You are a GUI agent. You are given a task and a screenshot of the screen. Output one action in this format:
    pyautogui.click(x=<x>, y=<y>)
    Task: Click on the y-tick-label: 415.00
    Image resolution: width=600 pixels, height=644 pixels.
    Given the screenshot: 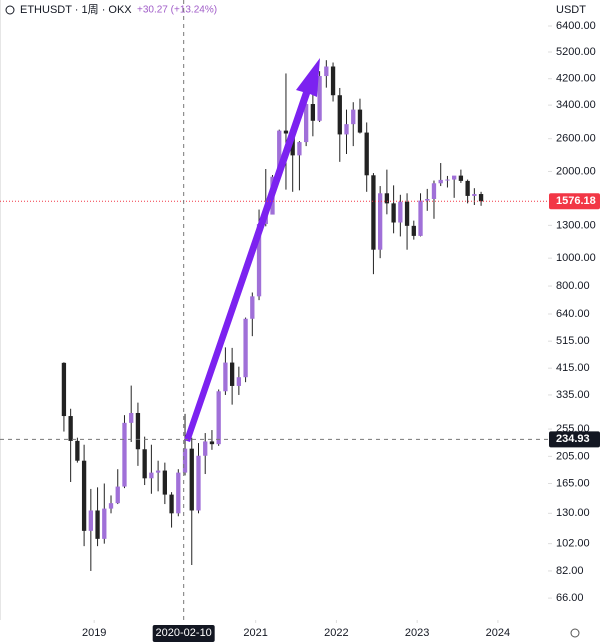 What is the action you would take?
    pyautogui.click(x=573, y=368)
    